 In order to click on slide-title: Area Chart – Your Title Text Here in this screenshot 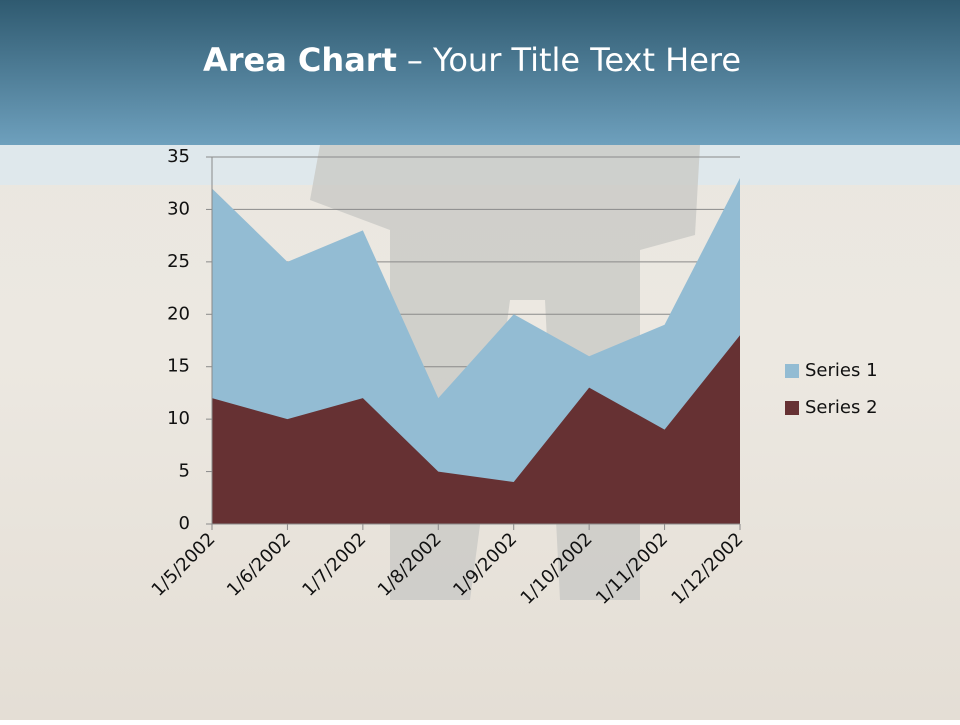, I will do `click(472, 60)`.